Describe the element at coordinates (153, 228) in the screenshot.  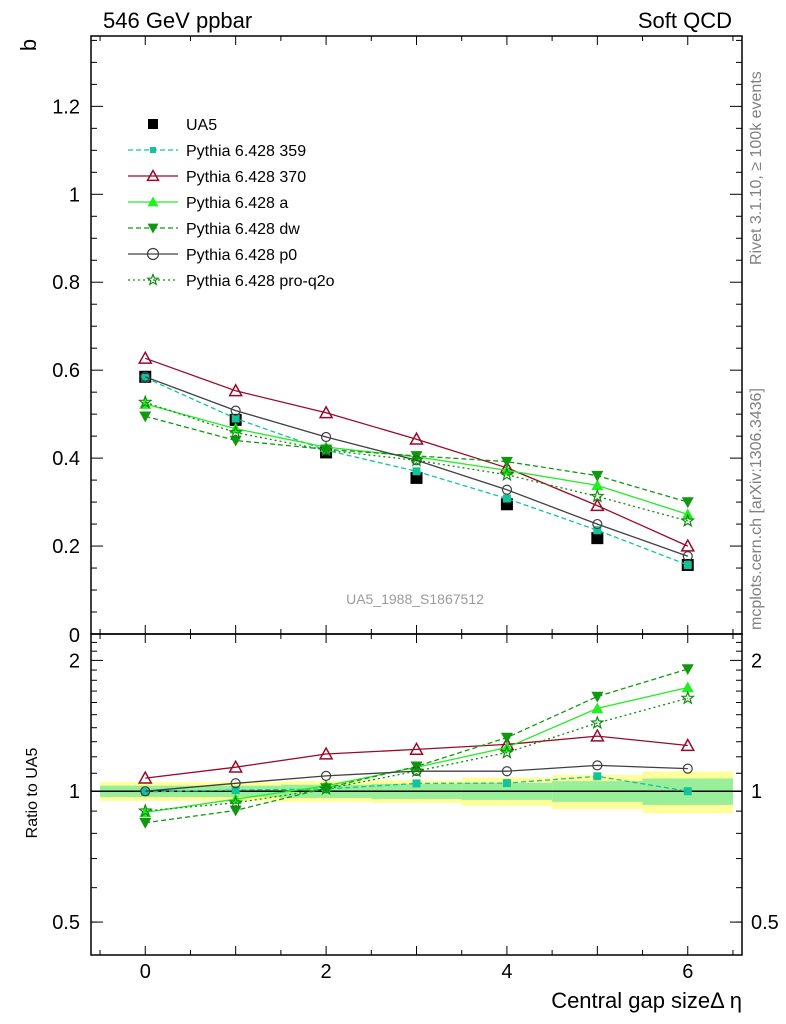
I see `legend-marker-pythia-6-428-dw` at that location.